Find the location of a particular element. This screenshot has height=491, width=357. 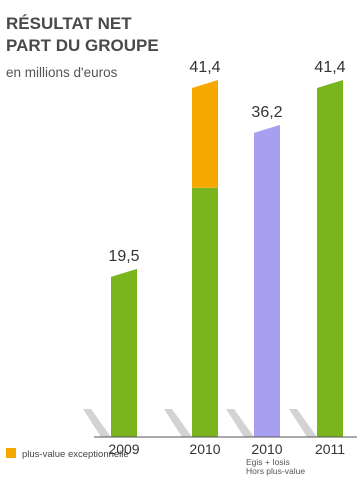

chart-subtitle: en millions d'euros is located at coordinates (62, 72).